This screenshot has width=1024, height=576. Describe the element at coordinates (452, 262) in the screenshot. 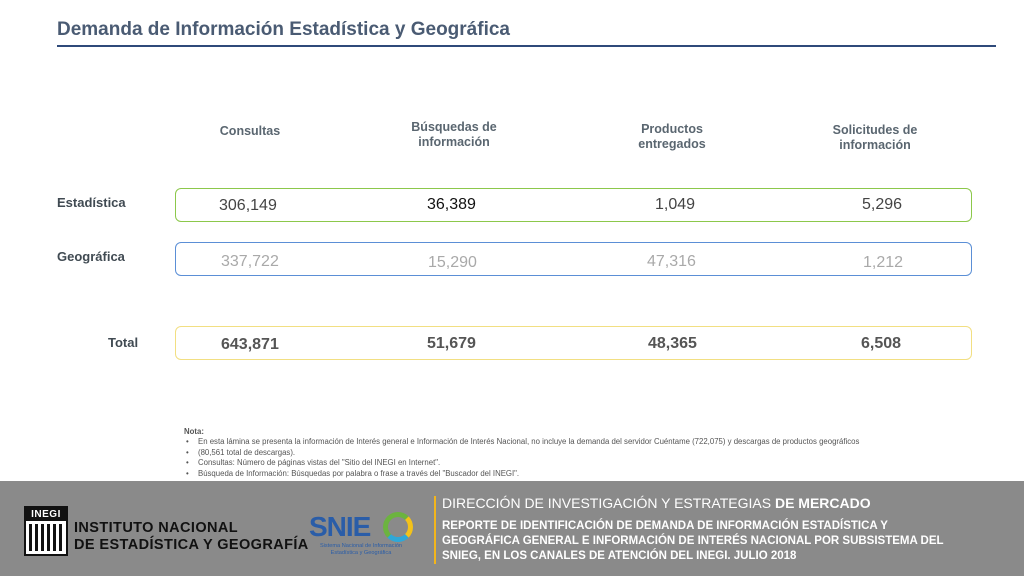

I see `cell-geografica-busquedas: 15,290` at that location.